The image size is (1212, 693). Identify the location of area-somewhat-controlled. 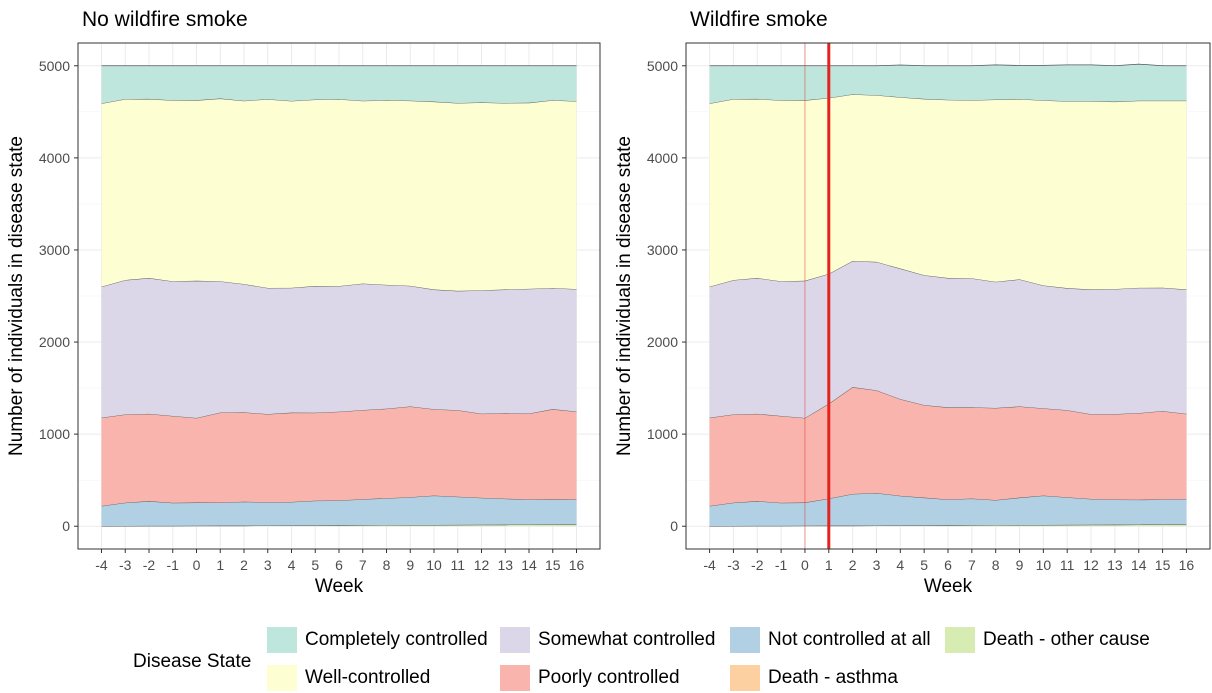
(339, 348).